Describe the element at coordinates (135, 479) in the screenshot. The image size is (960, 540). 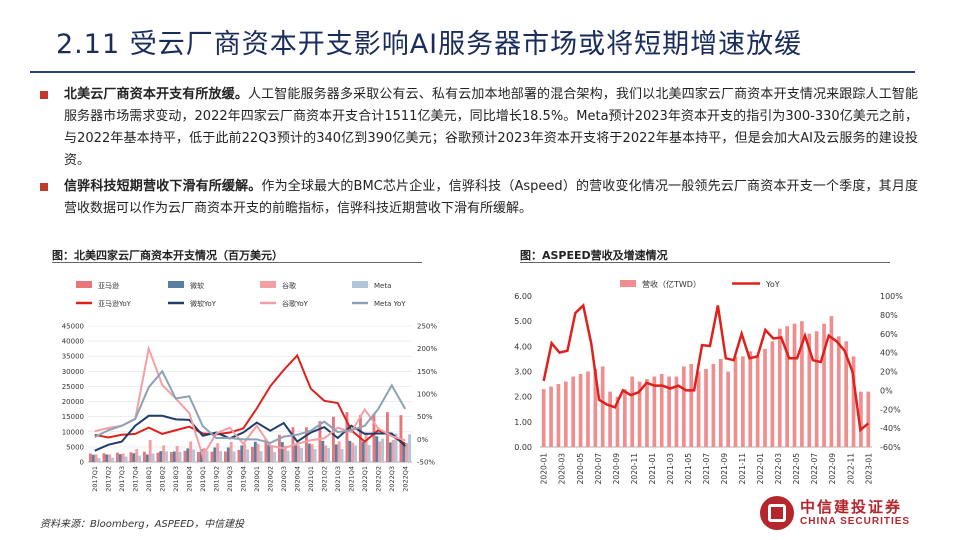
I see `x-tick-label: 2017Q4` at that location.